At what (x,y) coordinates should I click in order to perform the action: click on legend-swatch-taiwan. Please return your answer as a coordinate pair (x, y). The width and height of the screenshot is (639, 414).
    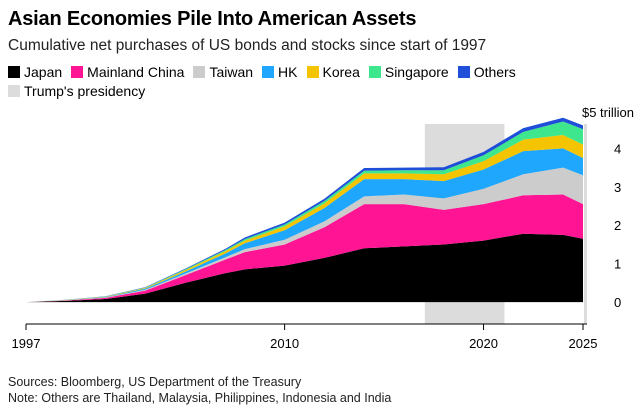
    Looking at the image, I should click on (199, 71).